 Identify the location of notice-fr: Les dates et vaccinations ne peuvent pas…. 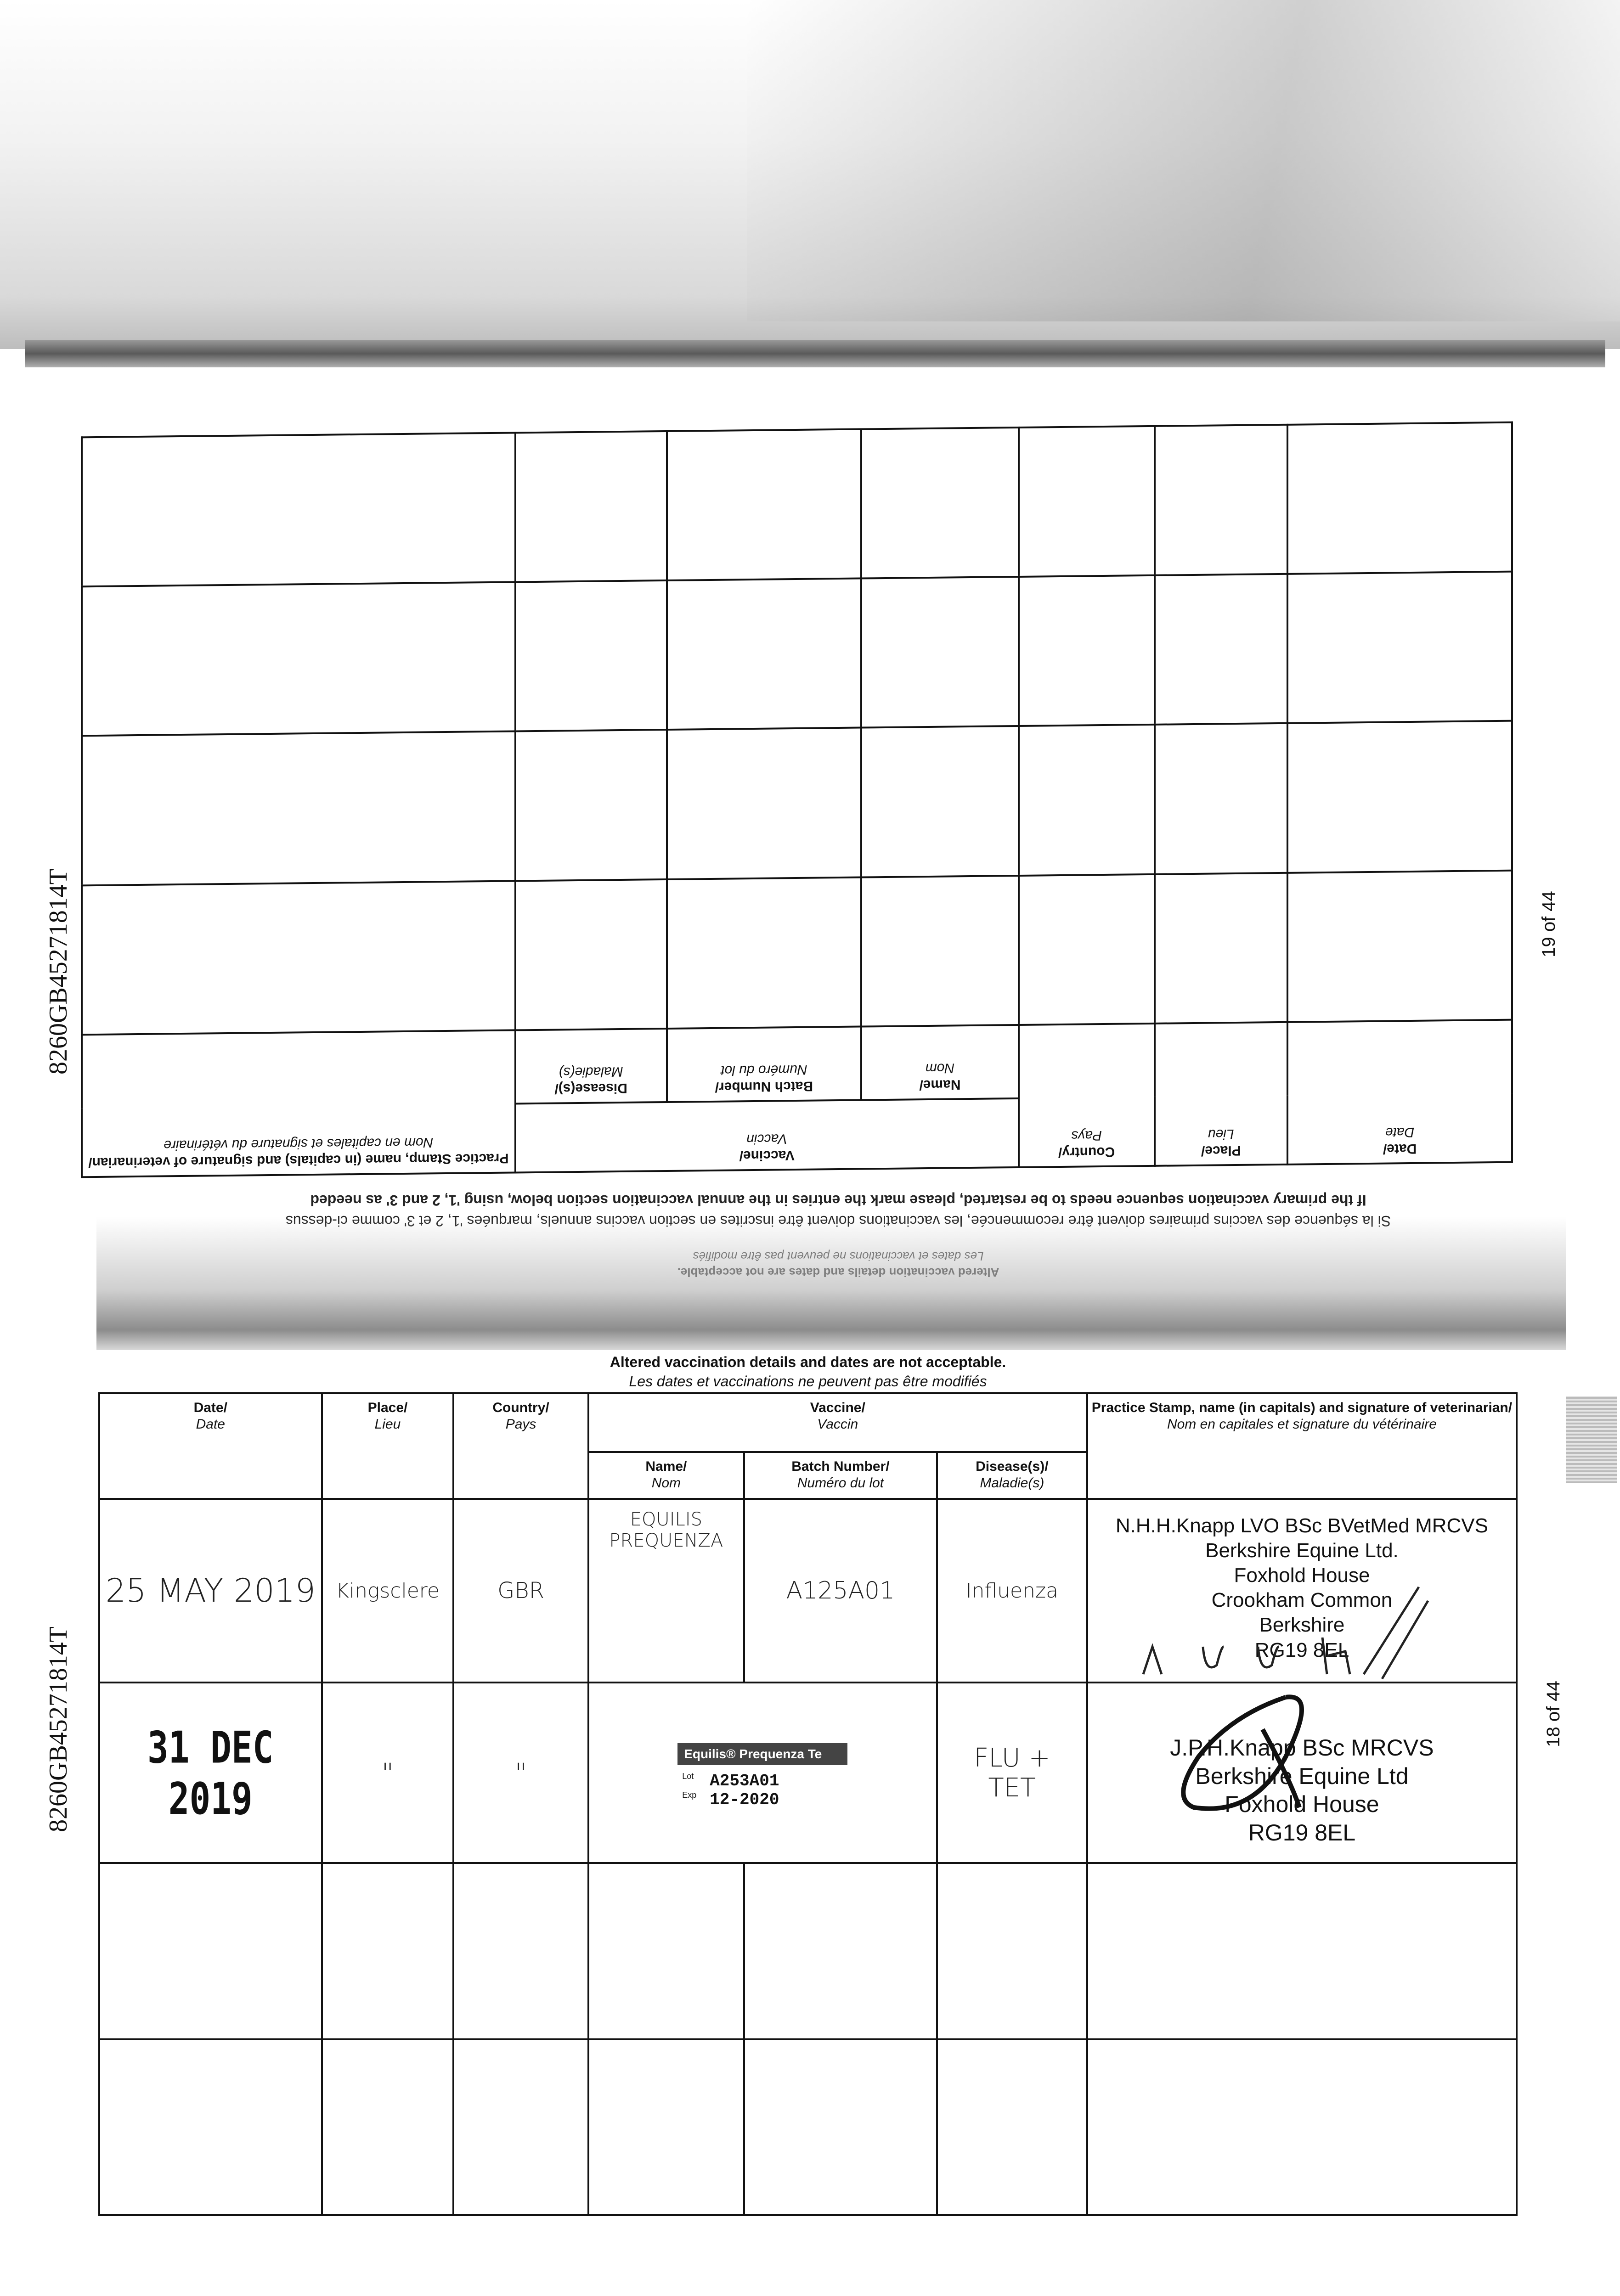
(808, 1381).